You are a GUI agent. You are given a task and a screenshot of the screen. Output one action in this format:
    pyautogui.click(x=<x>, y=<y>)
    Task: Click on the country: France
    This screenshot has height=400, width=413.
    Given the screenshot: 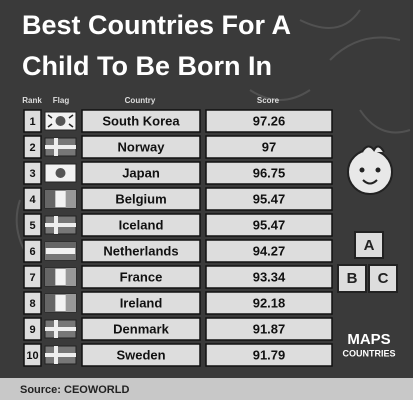 What is the action you would take?
    pyautogui.click(x=141, y=276)
    